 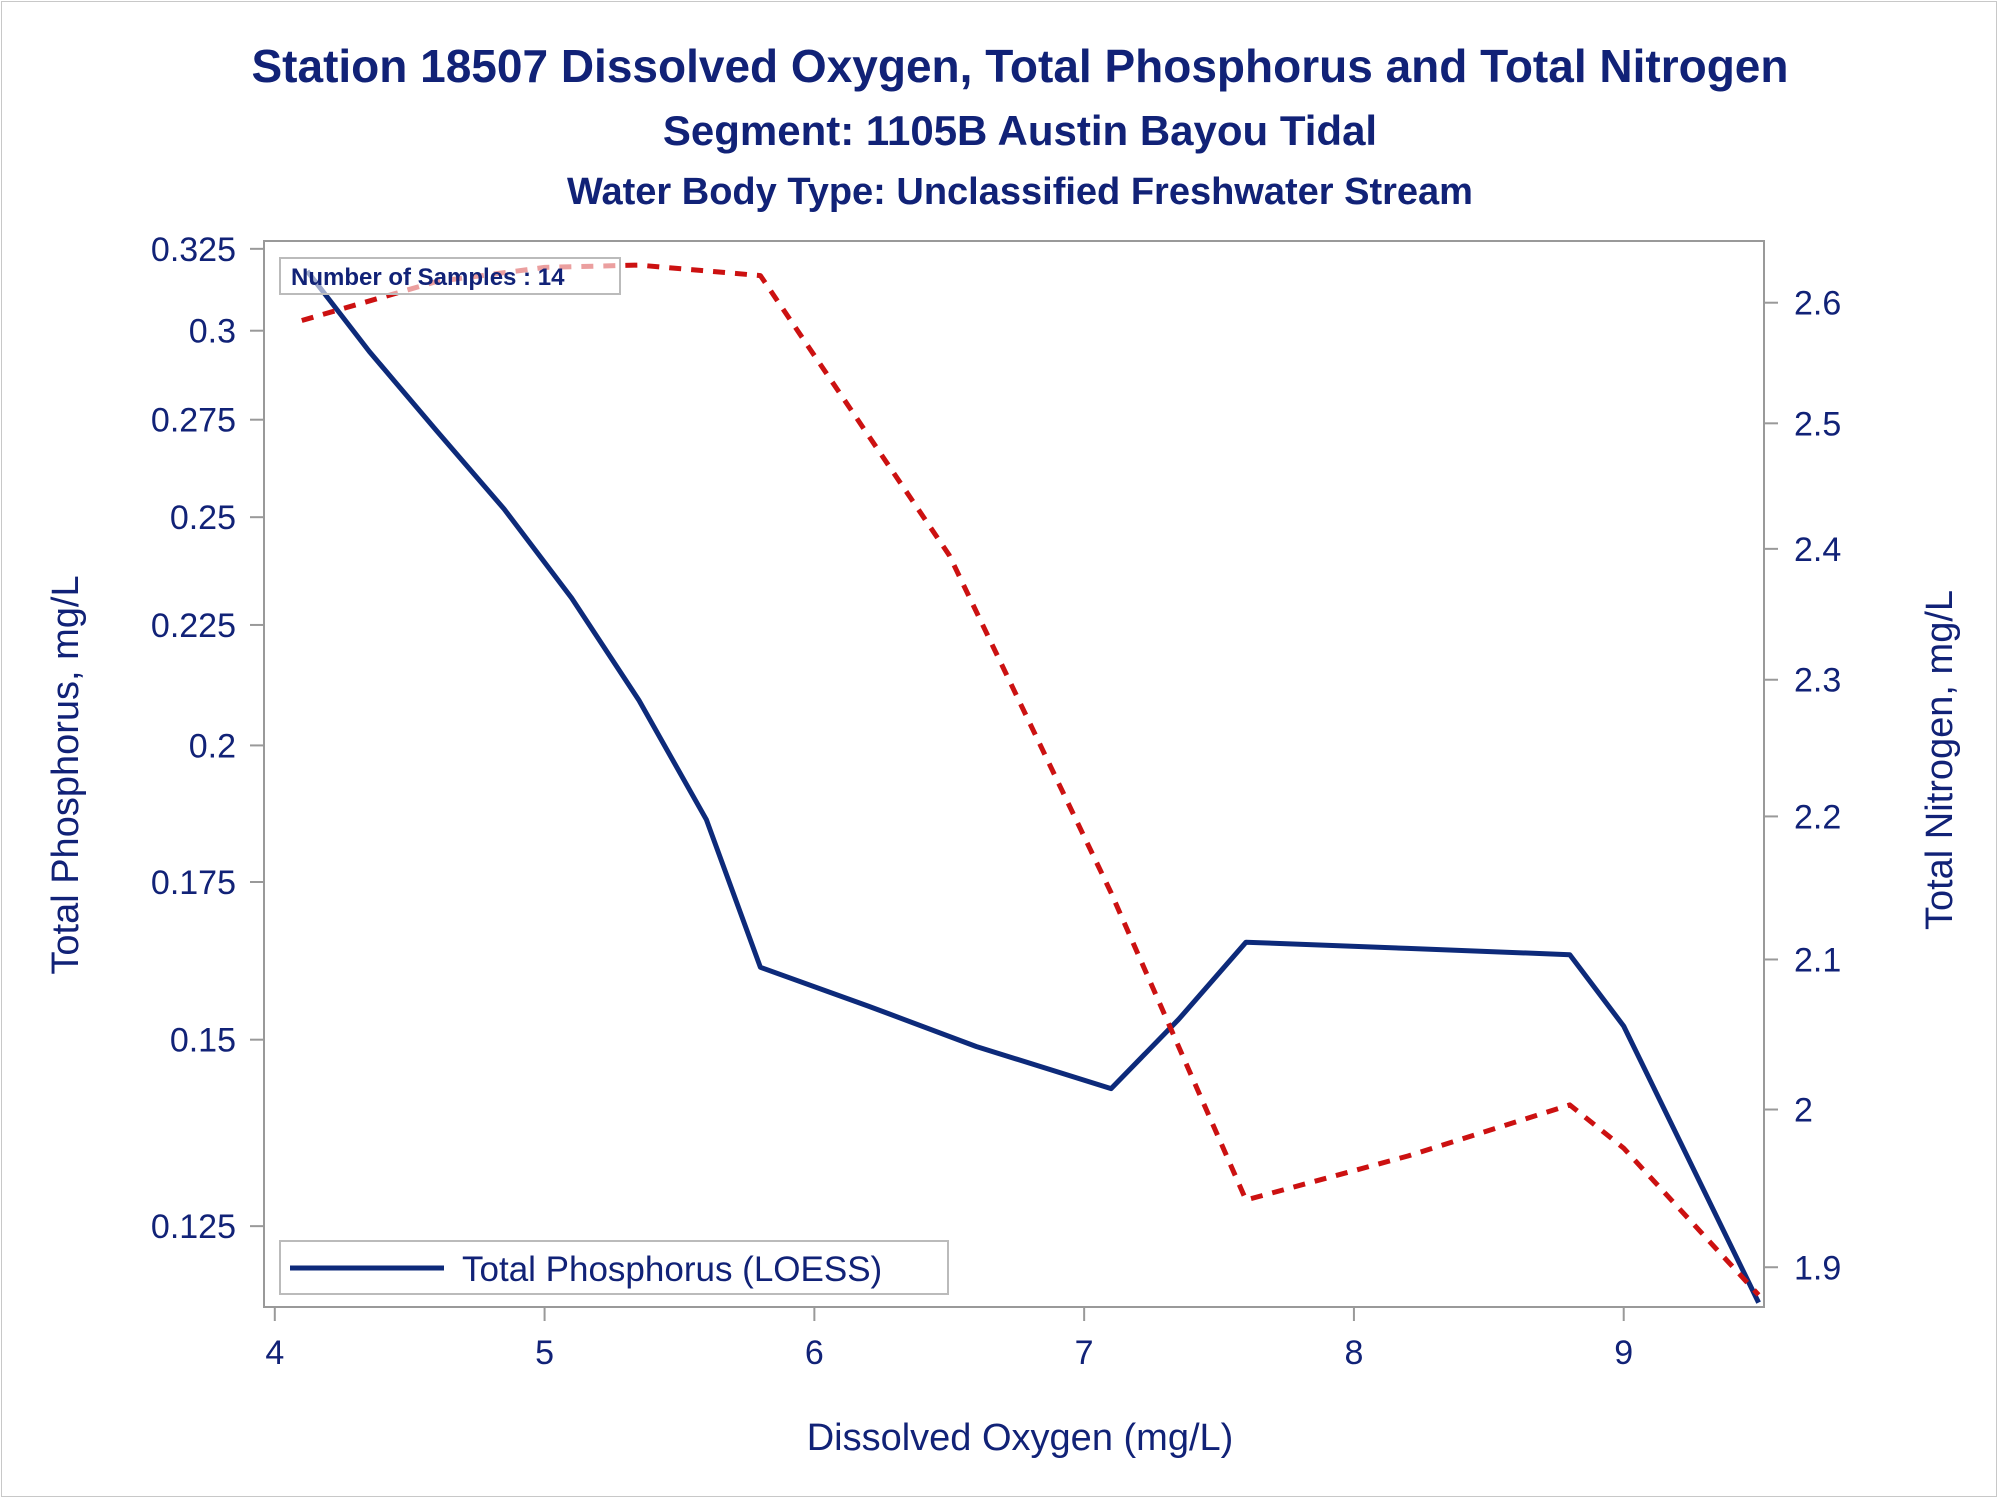 What do you see at coordinates (1817, 1268) in the screenshot?
I see `y2-tick-label: 1.9` at bounding box center [1817, 1268].